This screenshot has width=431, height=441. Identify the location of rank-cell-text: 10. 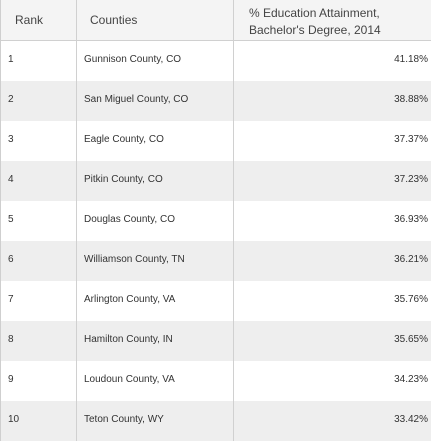
(14, 419).